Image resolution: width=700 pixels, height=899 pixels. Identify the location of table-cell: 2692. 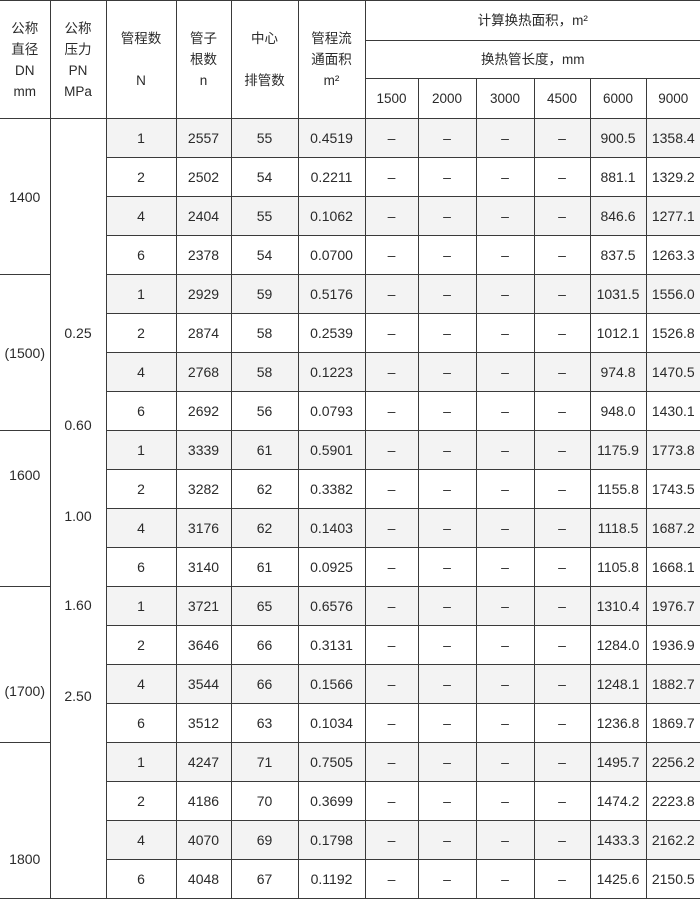
(203, 411).